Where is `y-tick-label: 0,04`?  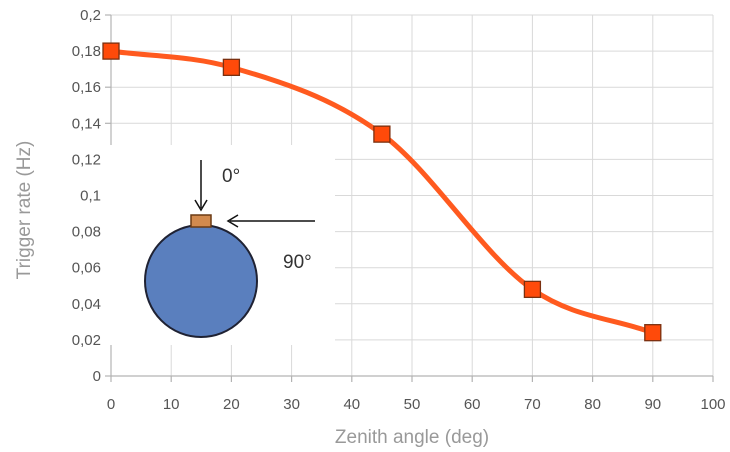
y-tick-label: 0,04 is located at coordinates (86, 304).